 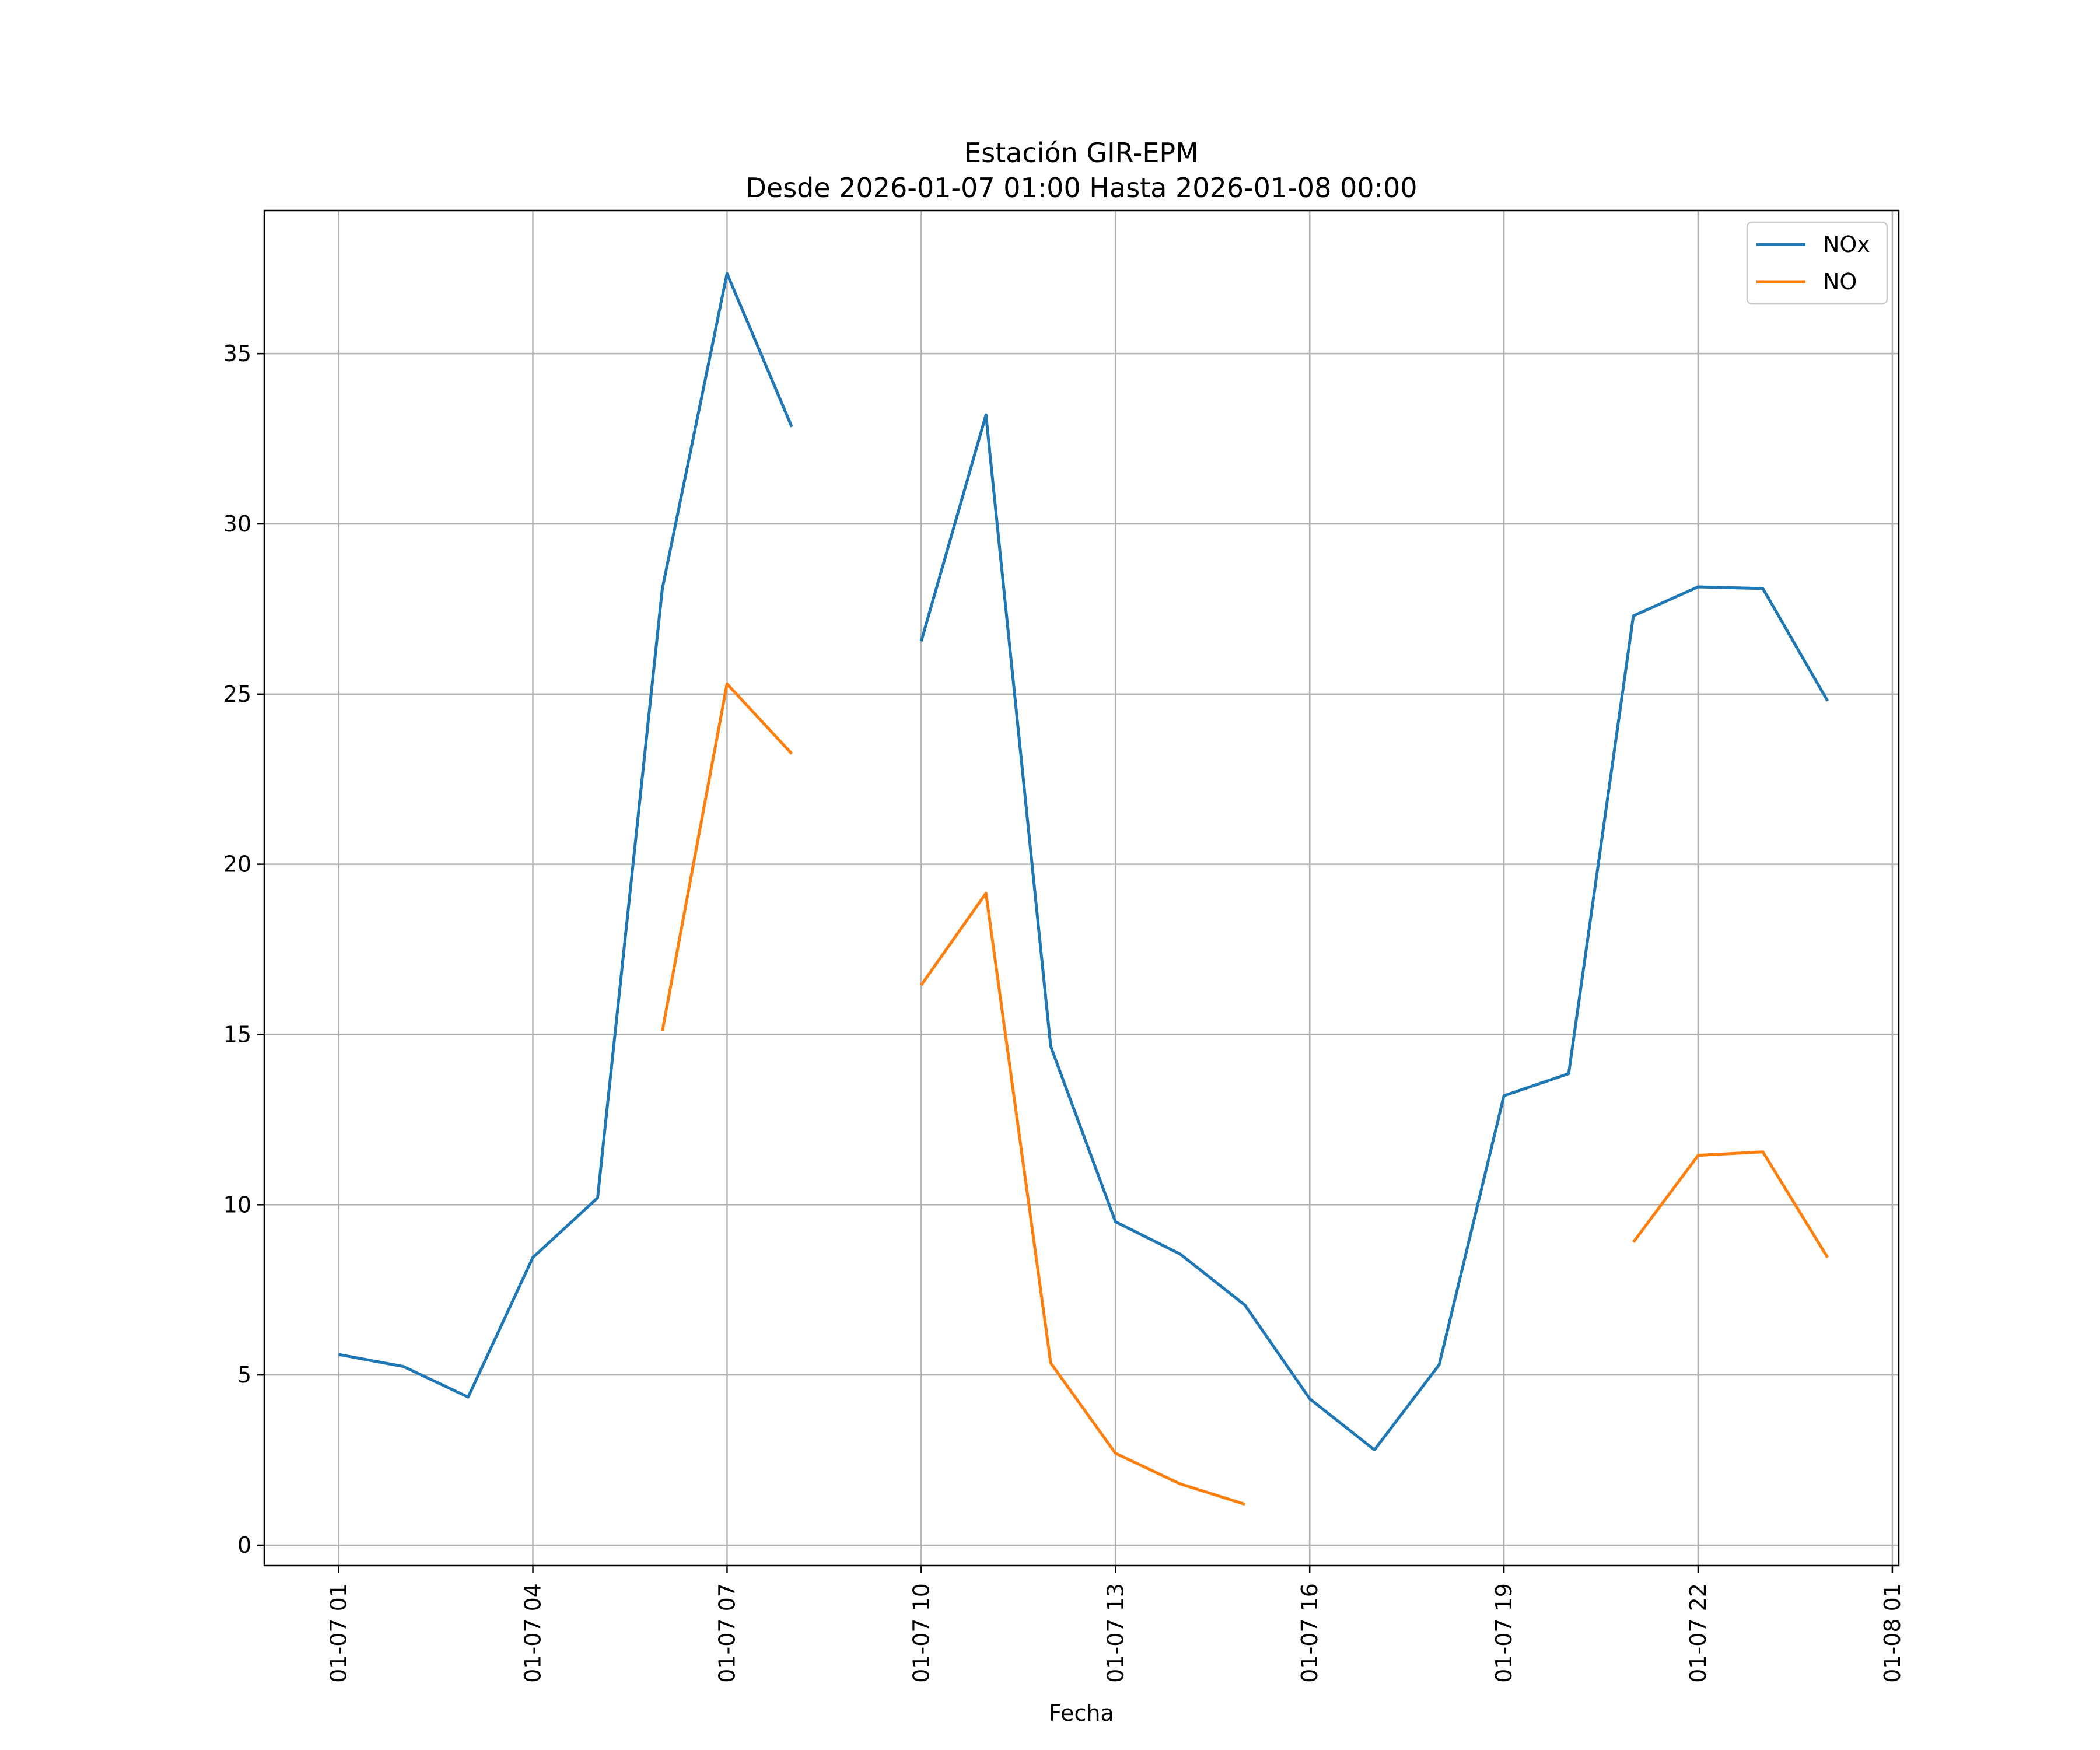 What do you see at coordinates (1504, 1633) in the screenshot?
I see `x-tick-label: 01-07 19` at bounding box center [1504, 1633].